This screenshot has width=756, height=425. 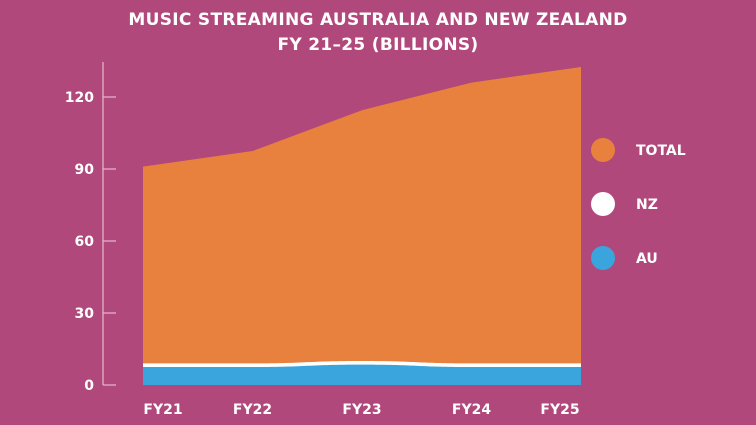 What do you see at coordinates (378, 45) in the screenshot?
I see `chart-subtitle: FY 21–25 (BILLIONS)` at bounding box center [378, 45].